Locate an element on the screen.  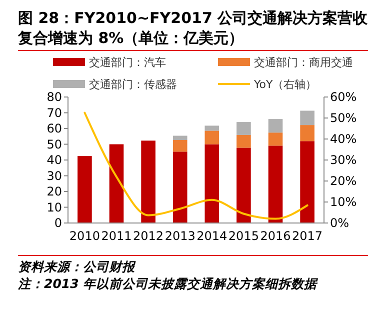
y-tick-label: 50 is located at coordinates (54, 144).